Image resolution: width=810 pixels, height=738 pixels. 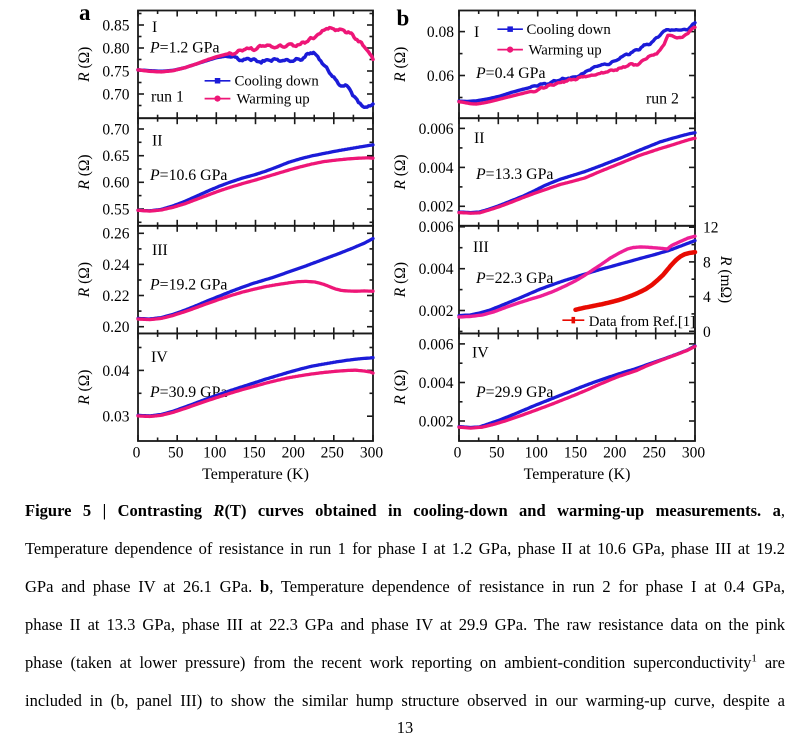 What do you see at coordinates (510, 73) in the screenshot?
I see `svg-text: P=0.4 GPa` at bounding box center [510, 73].